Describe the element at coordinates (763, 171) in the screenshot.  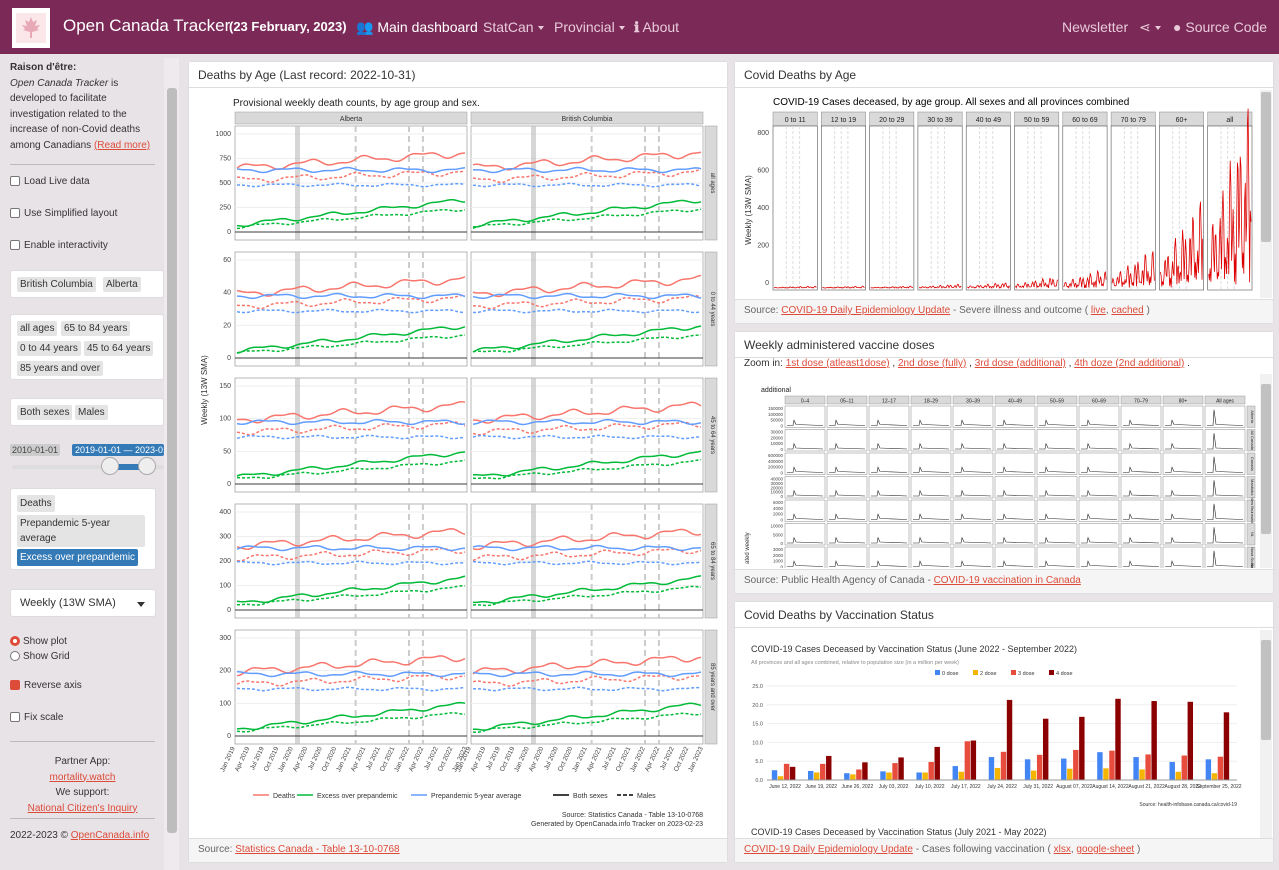
I see `y-tick-label: 600` at that location.